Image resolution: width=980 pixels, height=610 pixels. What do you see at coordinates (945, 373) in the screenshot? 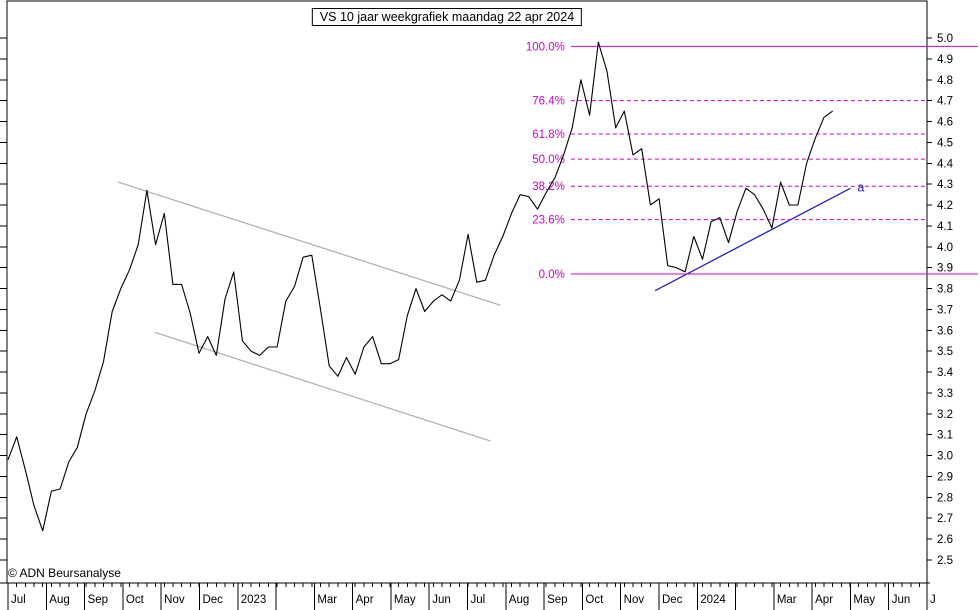
I see `y-axis-label: 3.4` at bounding box center [945, 373].